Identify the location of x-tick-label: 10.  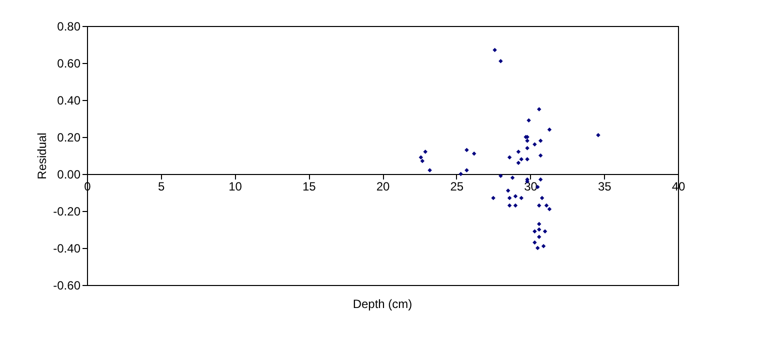
(235, 187).